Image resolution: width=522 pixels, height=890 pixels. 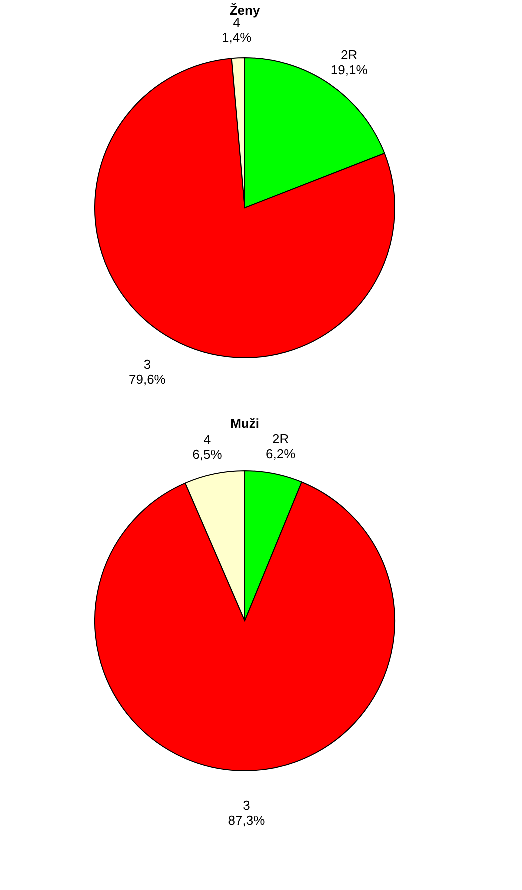 I want to click on chart-title: Ženy, so click(x=245, y=10).